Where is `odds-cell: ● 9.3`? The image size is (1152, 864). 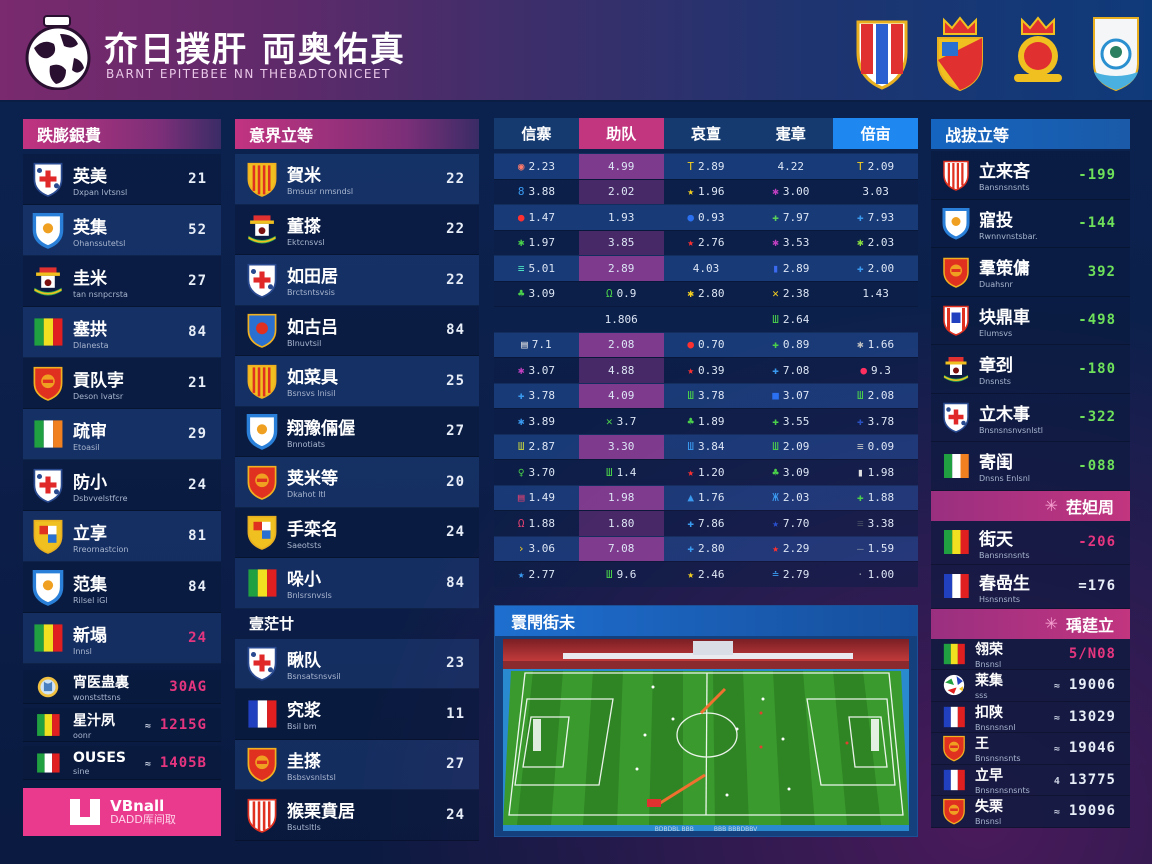
odds-cell: ● 9.3 is located at coordinates (875, 370).